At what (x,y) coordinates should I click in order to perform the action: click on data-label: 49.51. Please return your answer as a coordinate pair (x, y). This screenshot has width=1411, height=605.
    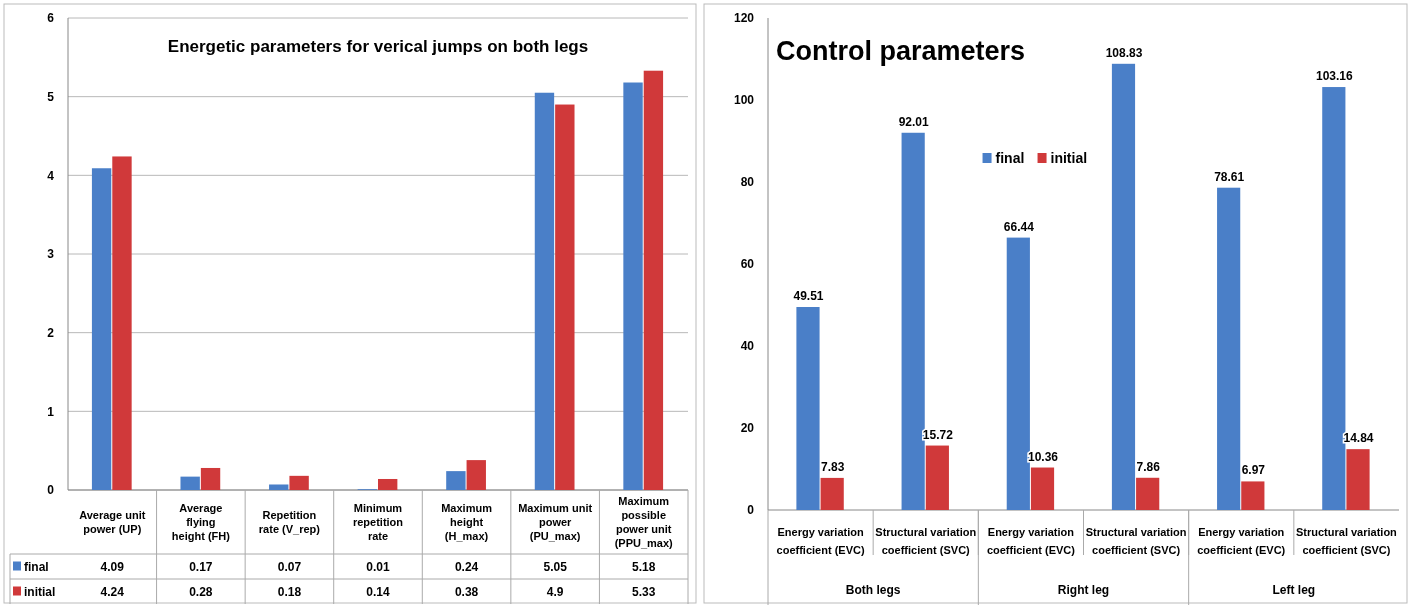
    Looking at the image, I should click on (808, 296).